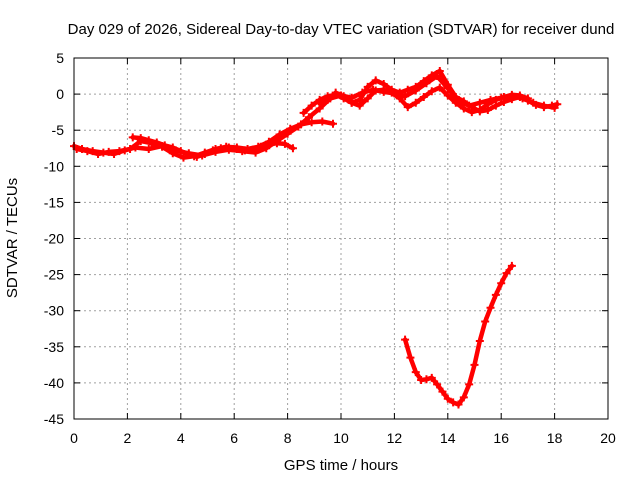 This screenshot has width=640, height=480. What do you see at coordinates (555, 438) in the screenshot?
I see `x-tick-label: 18` at bounding box center [555, 438].